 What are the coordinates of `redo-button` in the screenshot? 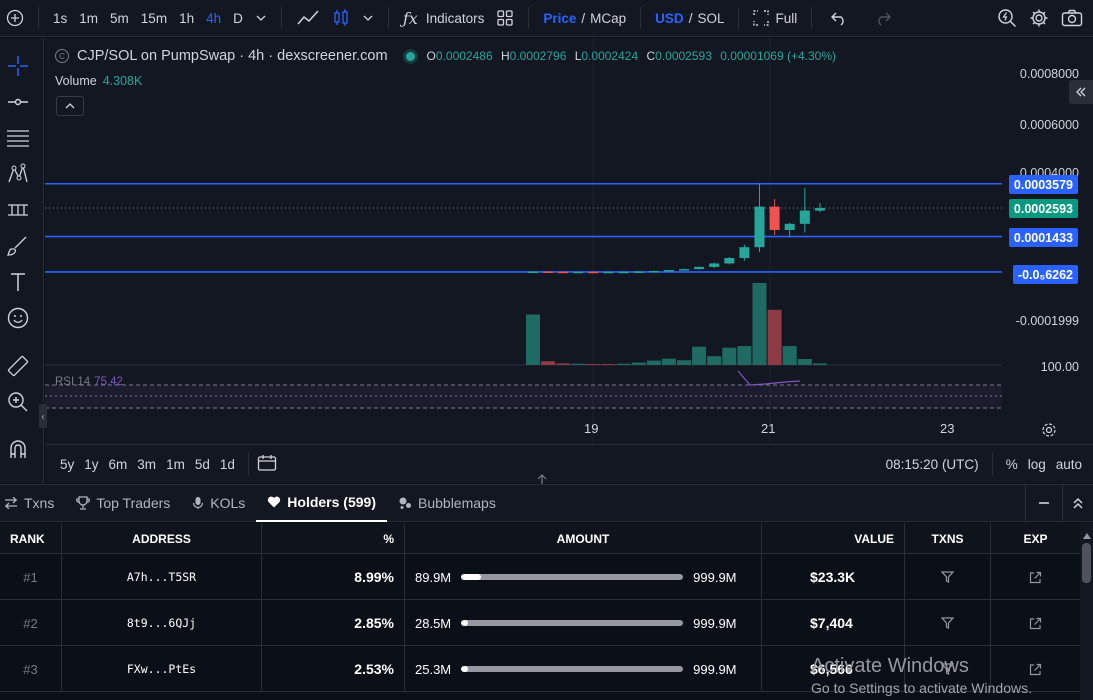 It's located at (883, 18).